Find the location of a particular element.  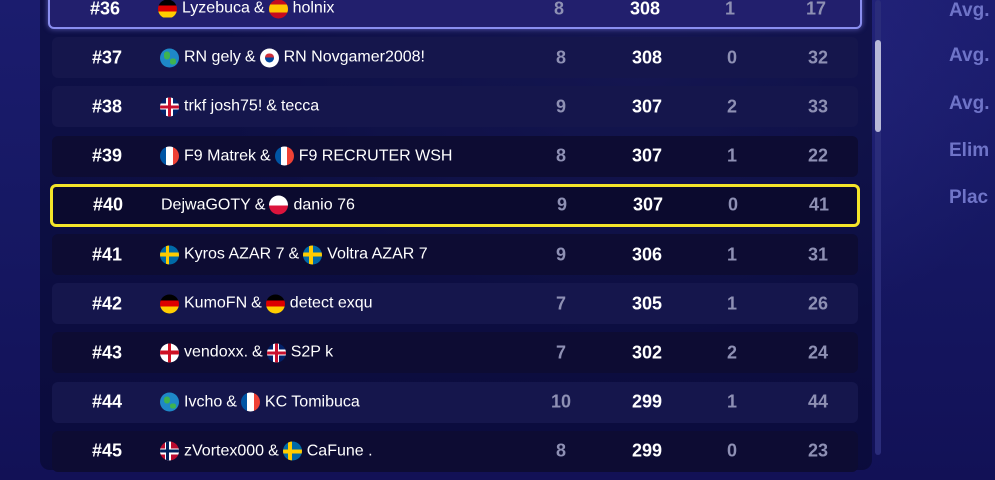

team-name: vendoxx. & S2P k is located at coordinates (246, 353).